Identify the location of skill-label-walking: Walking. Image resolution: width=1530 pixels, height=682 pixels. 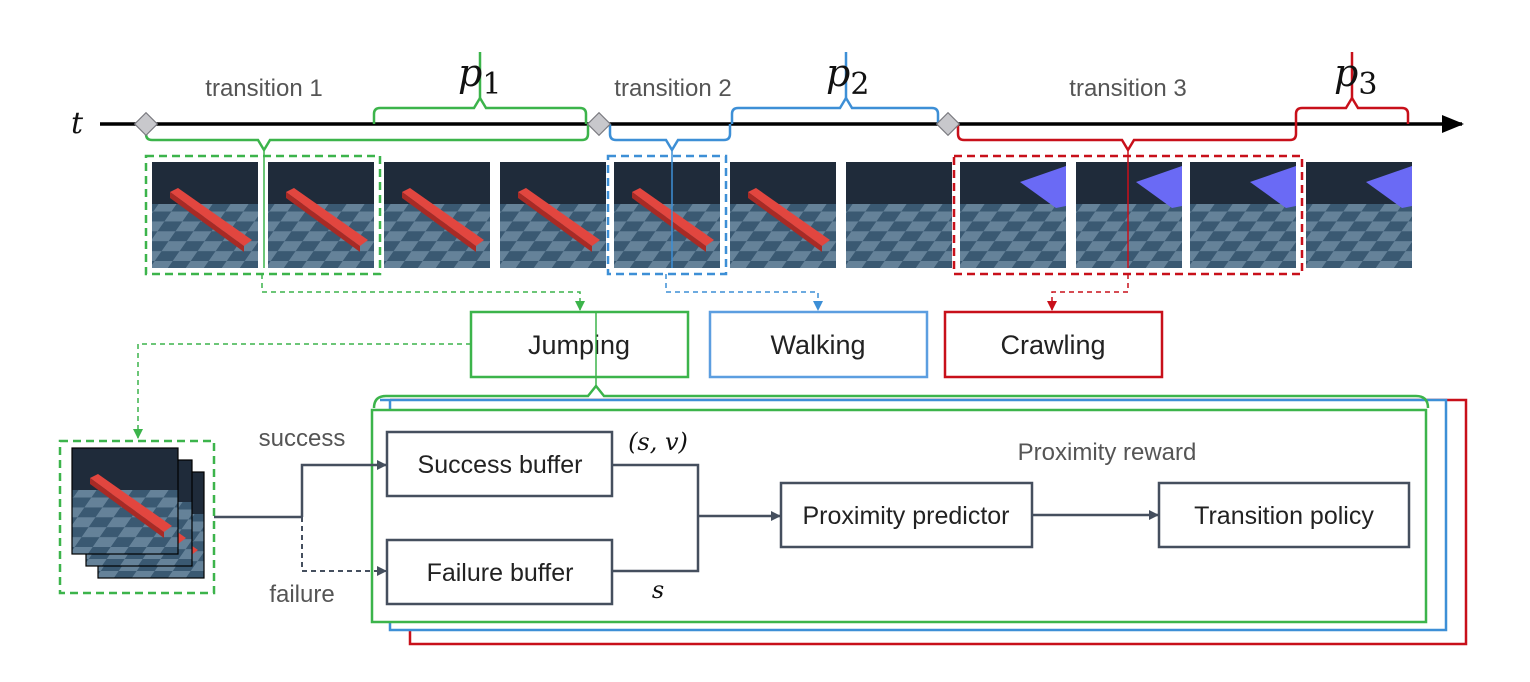
(817, 345).